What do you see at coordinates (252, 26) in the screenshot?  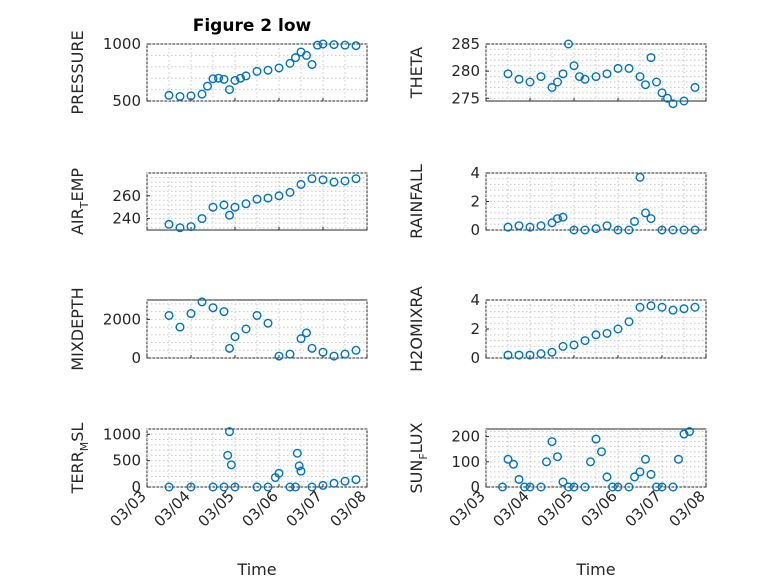 I see `figure-title: Figure 2 low` at bounding box center [252, 26].